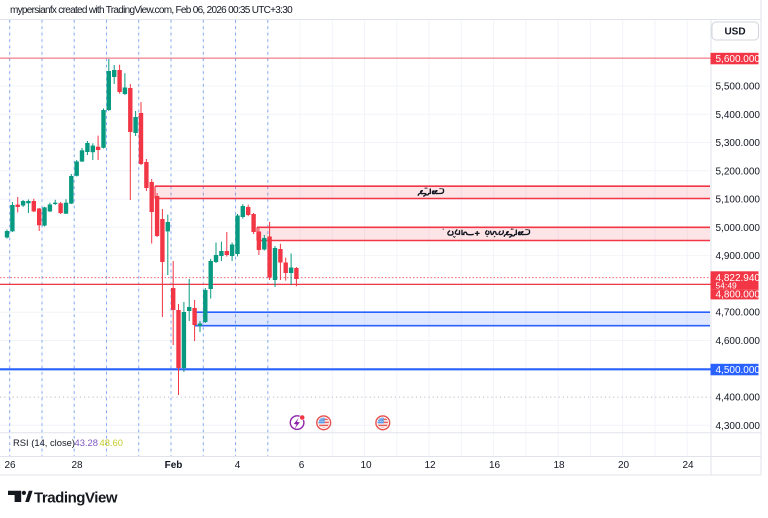  What do you see at coordinates (174, 465) in the screenshot?
I see `svg-text: Feb` at bounding box center [174, 465].